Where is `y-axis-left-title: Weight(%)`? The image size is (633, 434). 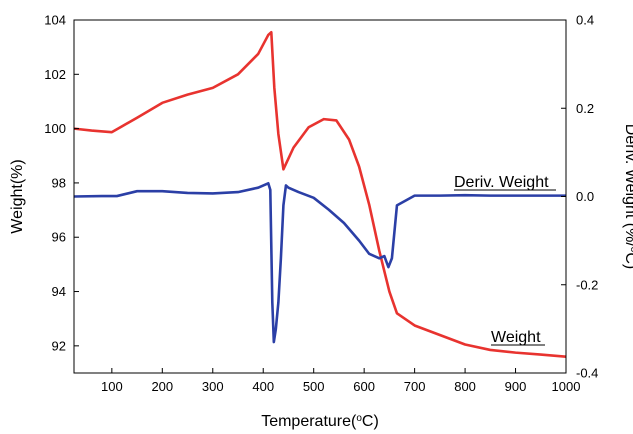 y-axis-left-title: Weight(%) is located at coordinates (17, 196).